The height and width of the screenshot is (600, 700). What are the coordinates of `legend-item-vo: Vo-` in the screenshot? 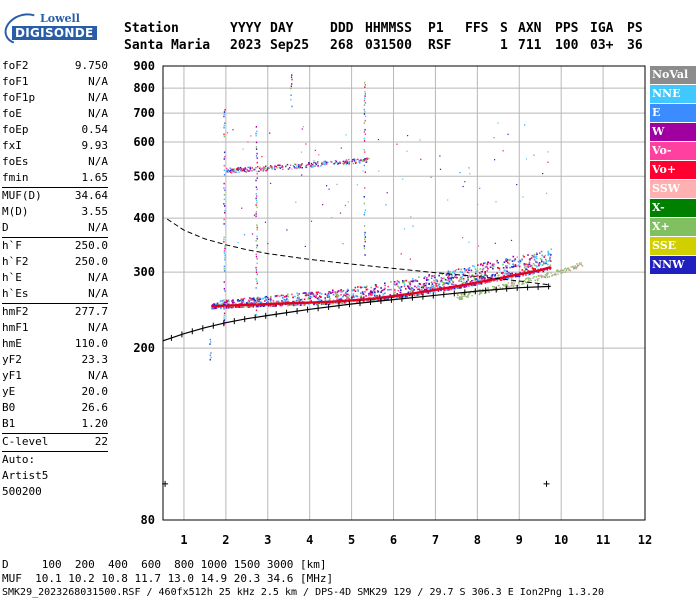 It's located at (673, 151).